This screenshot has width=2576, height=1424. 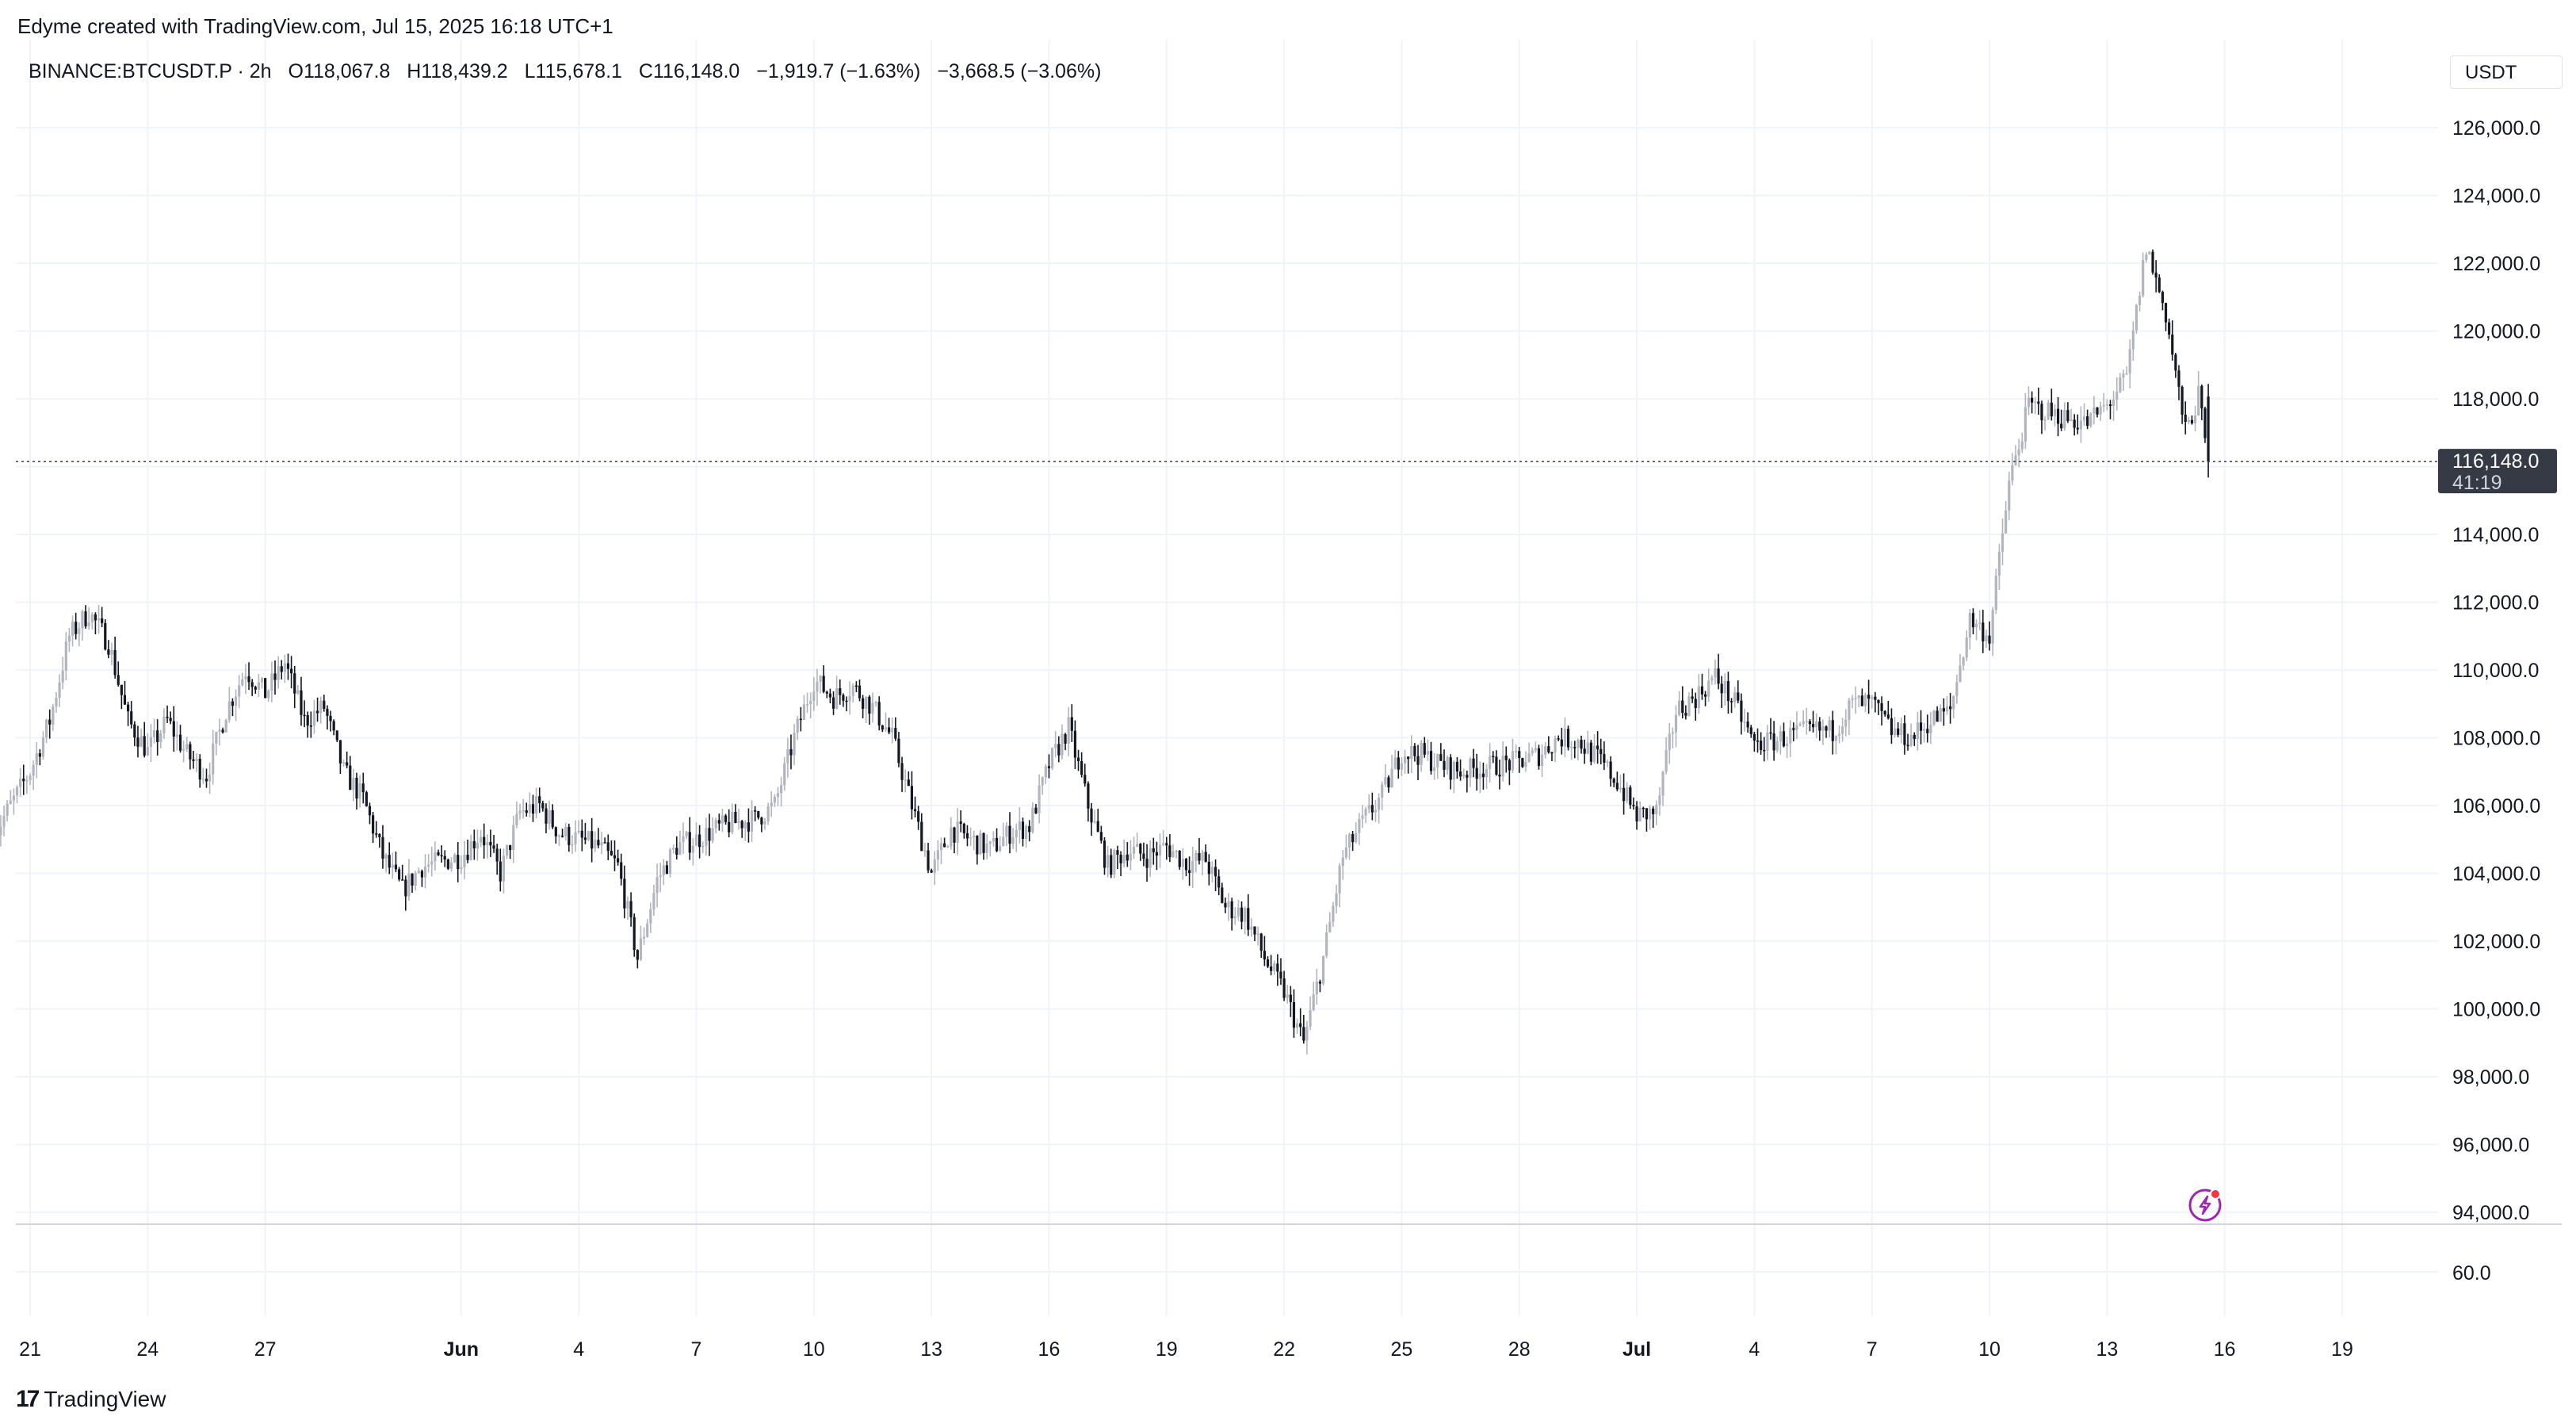 I want to click on tradingview-logo: 17 TradingView, so click(x=91, y=1399).